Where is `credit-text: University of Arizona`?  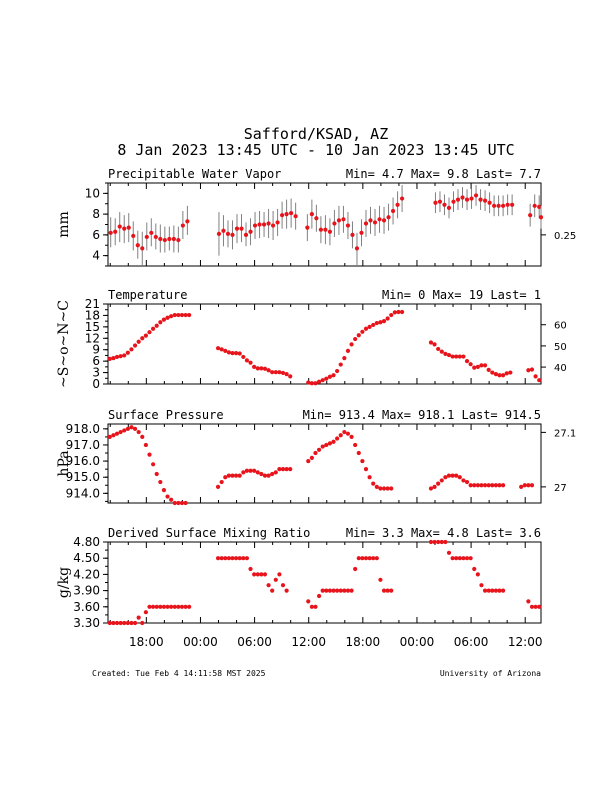
credit-text: University of Arizona is located at coordinates (490, 673).